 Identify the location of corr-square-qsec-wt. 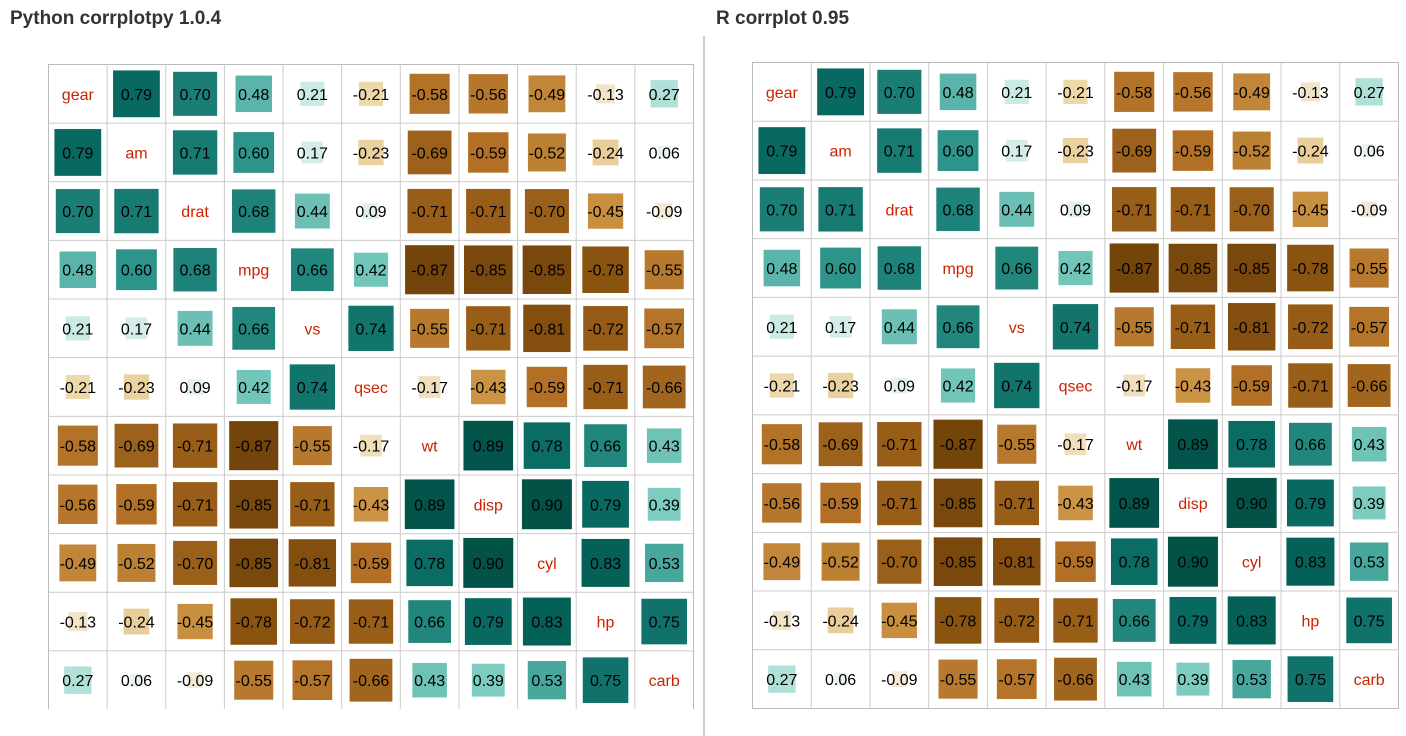
(429, 387).